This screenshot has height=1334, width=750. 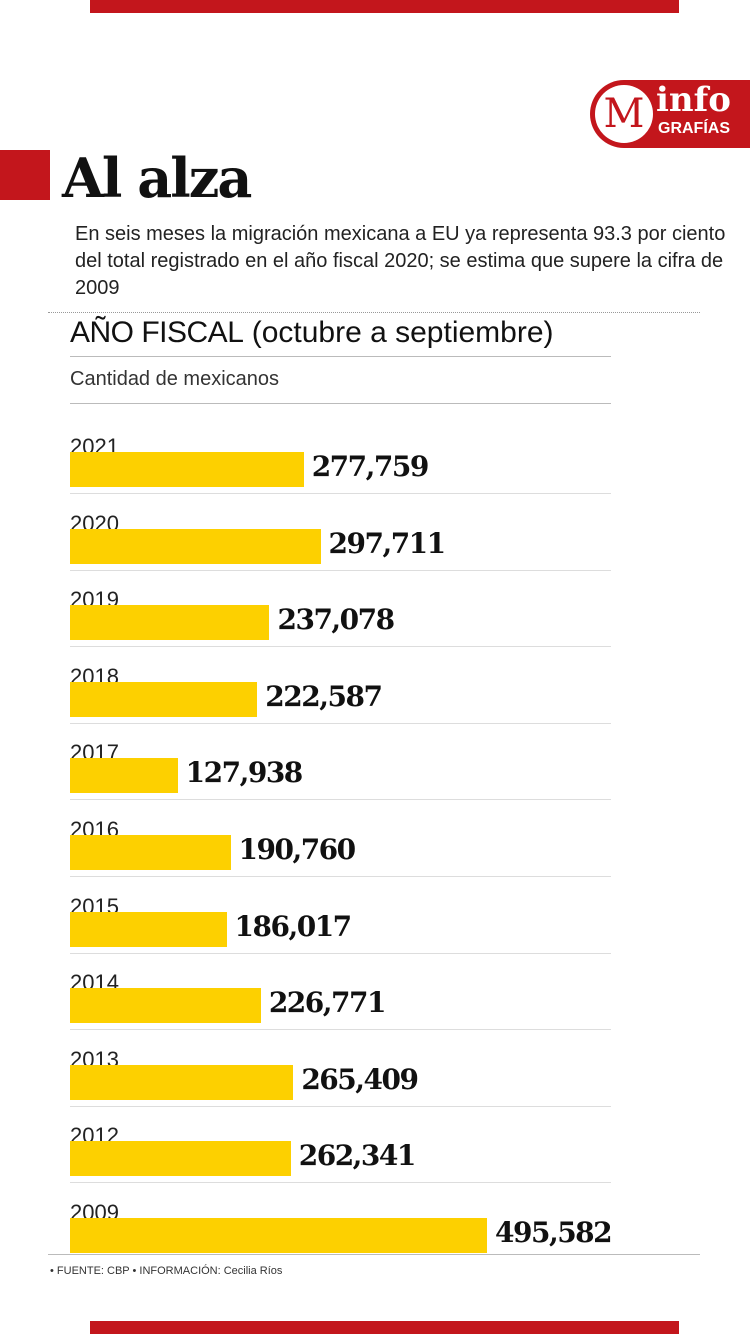 I want to click on footer-divider, so click(x=374, y=1254).